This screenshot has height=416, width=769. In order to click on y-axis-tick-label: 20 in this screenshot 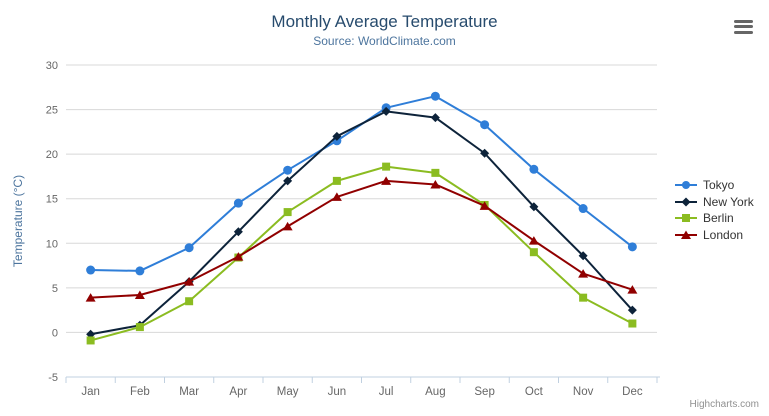, I will do `click(52, 155)`.